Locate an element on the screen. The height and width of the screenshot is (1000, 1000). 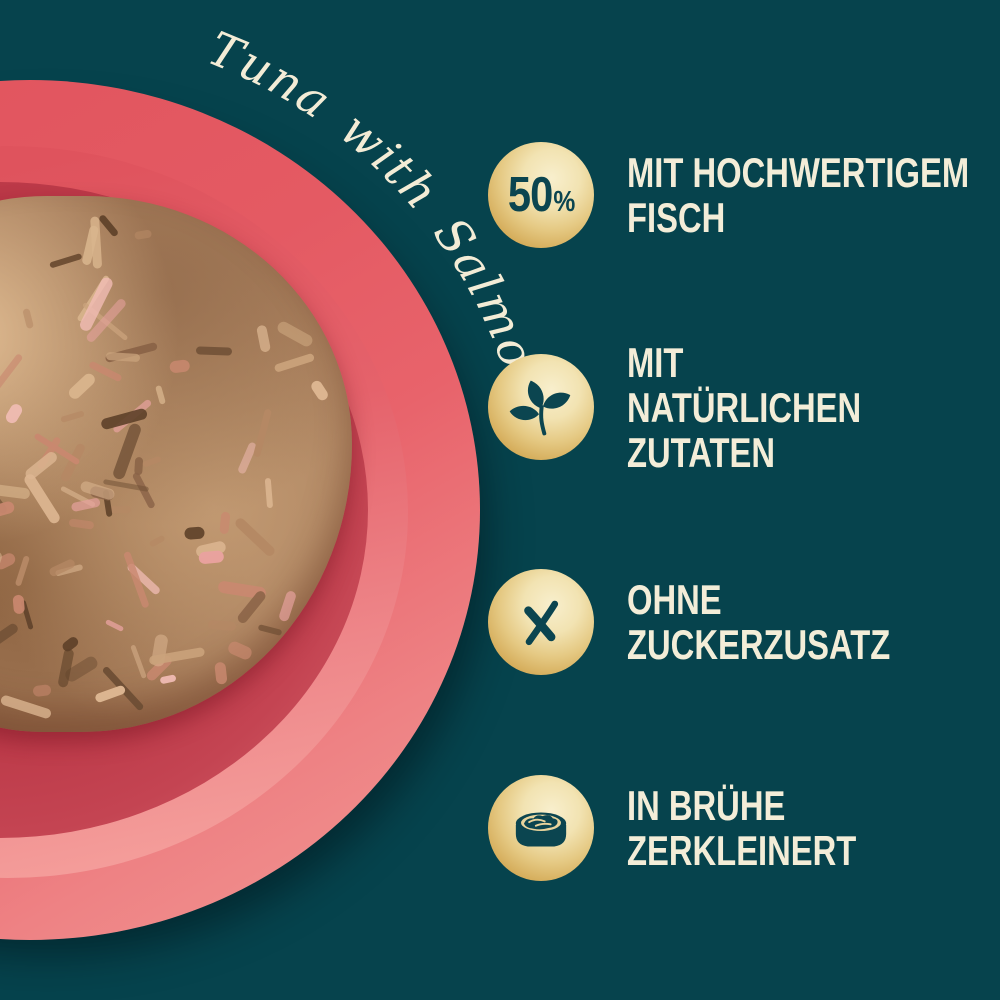
feature-row-no-added-sugar: OHNE ZUCKERZUSATZ is located at coordinates (726, 622).